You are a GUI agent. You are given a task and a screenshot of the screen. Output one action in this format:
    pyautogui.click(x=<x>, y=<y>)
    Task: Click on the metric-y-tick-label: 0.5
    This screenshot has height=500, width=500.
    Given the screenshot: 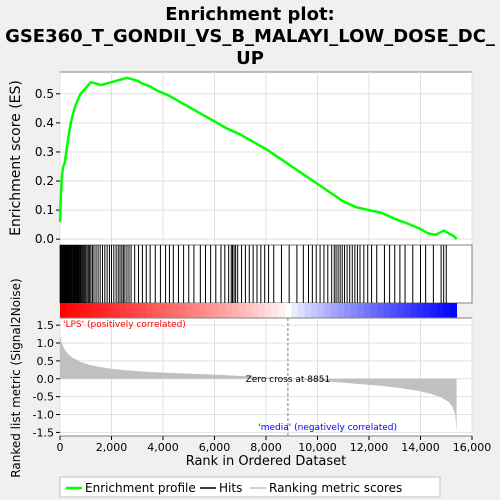 What is the action you would take?
    pyautogui.click(x=46, y=361)
    